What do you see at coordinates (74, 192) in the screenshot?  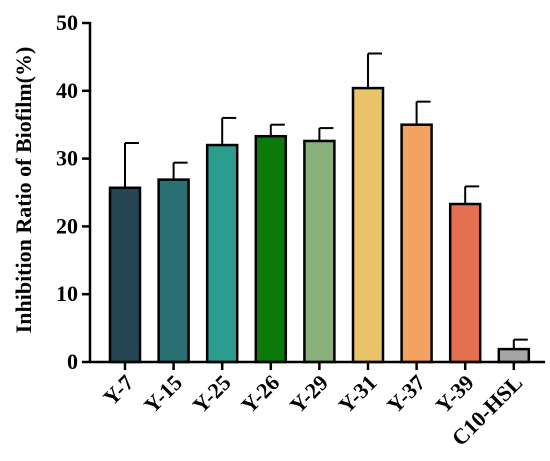 I see `y-axis: 0 10 20 30 40 50` at bounding box center [74, 192].